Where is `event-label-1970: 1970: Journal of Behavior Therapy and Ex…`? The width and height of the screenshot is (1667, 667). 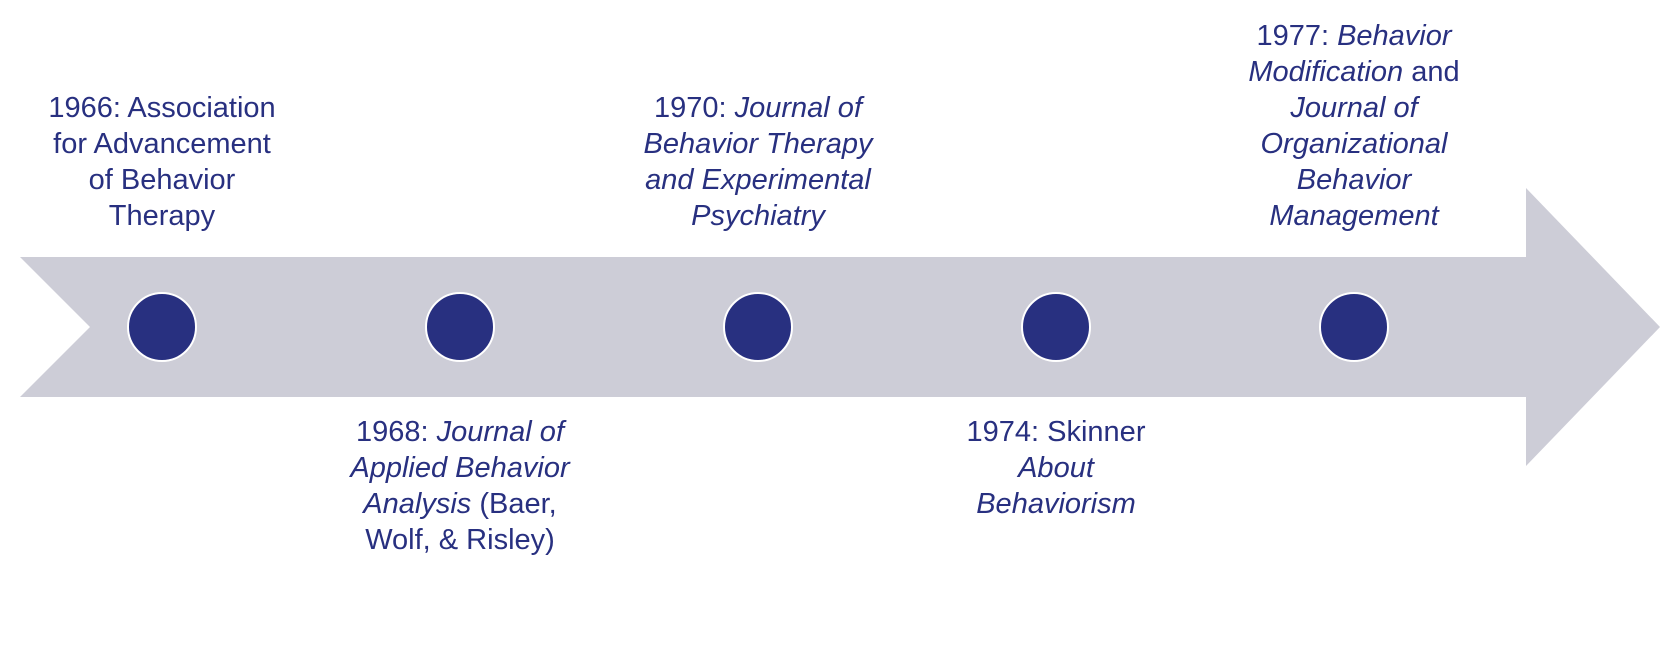
event-label-1970: 1970: Journal of Behavior Therapy and Ex… is located at coordinates (758, 162).